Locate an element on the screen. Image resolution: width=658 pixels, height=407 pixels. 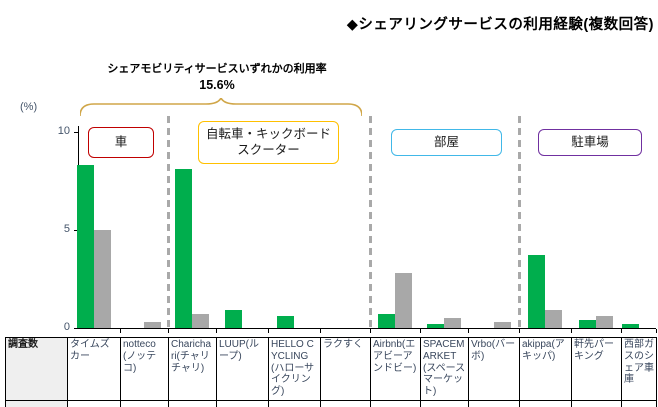
x-axis-category-label: ラクすく is located at coordinates (346, 369).